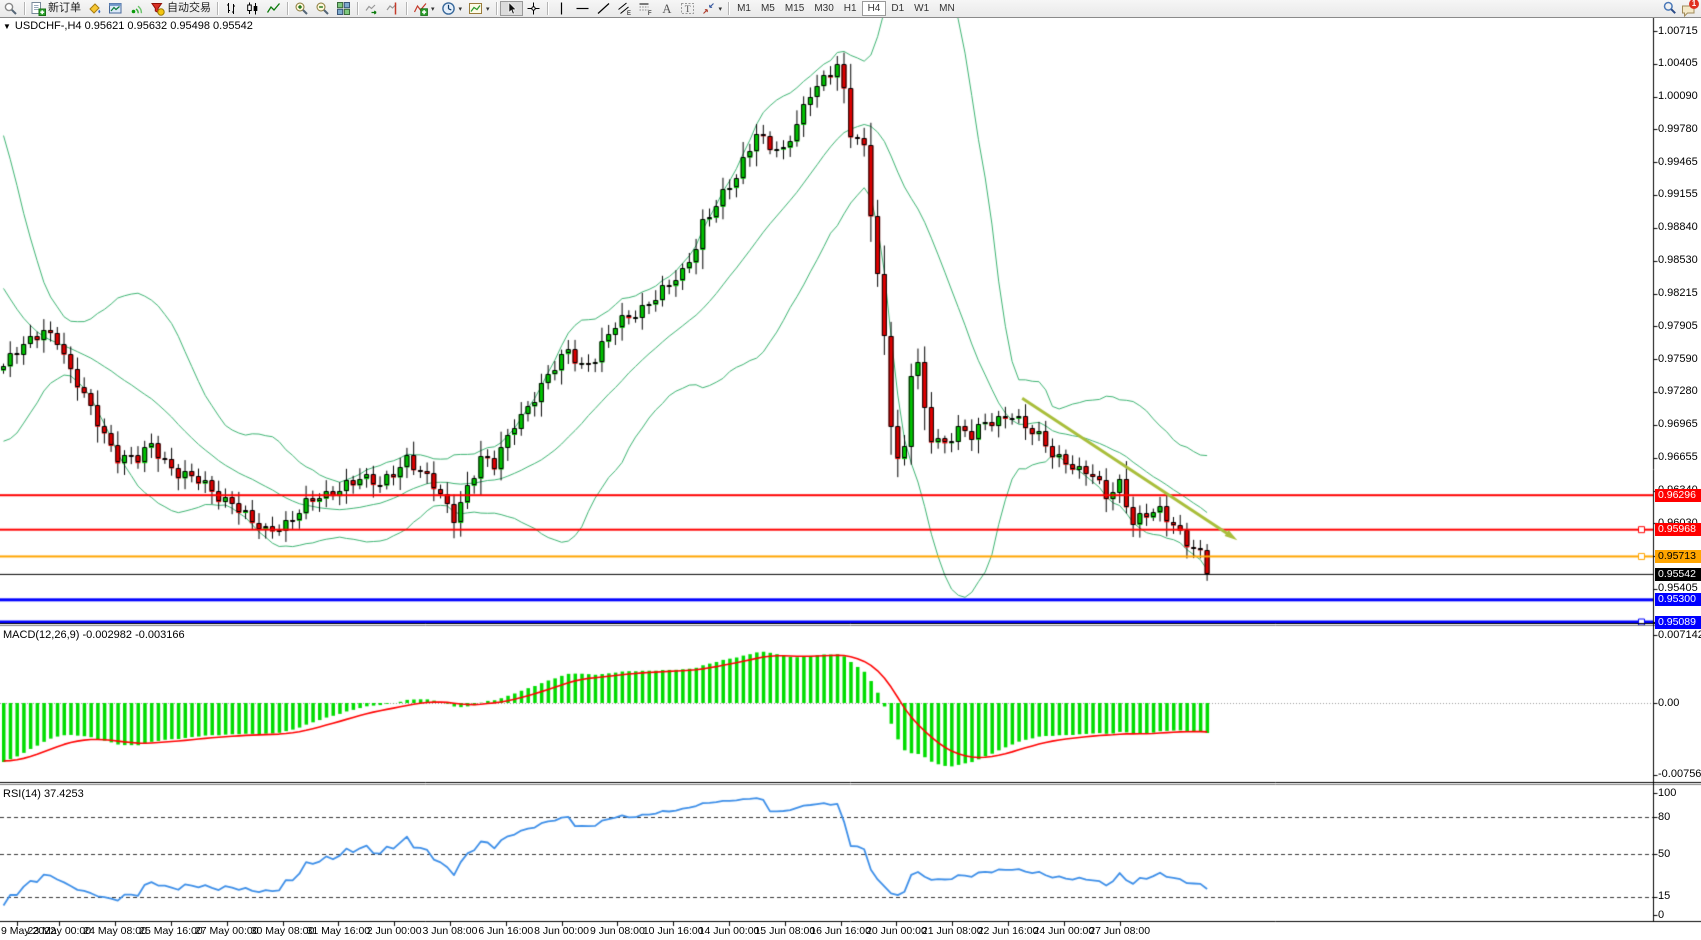  Describe the element at coordinates (898, 8) in the screenshot. I see `timeframe-button-d1: D1` at that location.